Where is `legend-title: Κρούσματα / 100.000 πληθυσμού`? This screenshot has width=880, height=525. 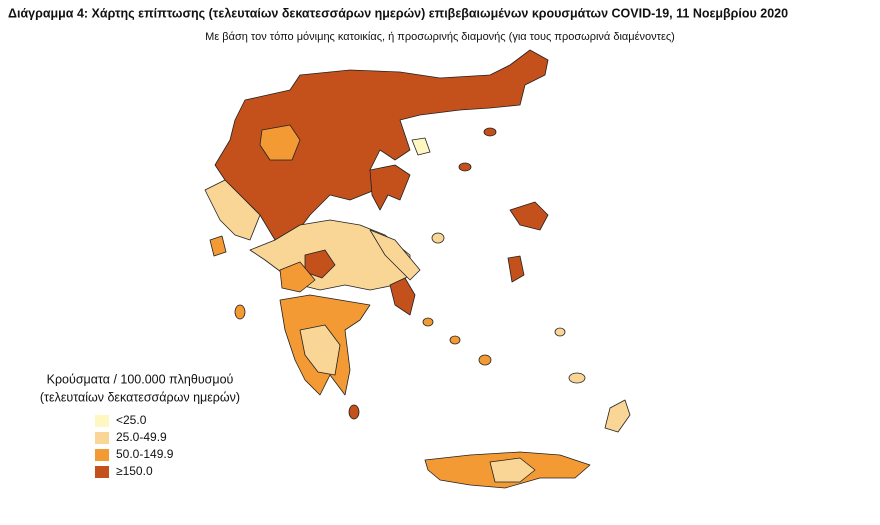
legend-title: Κρούσματα / 100.000 πληθυσμού is located at coordinates (140, 379).